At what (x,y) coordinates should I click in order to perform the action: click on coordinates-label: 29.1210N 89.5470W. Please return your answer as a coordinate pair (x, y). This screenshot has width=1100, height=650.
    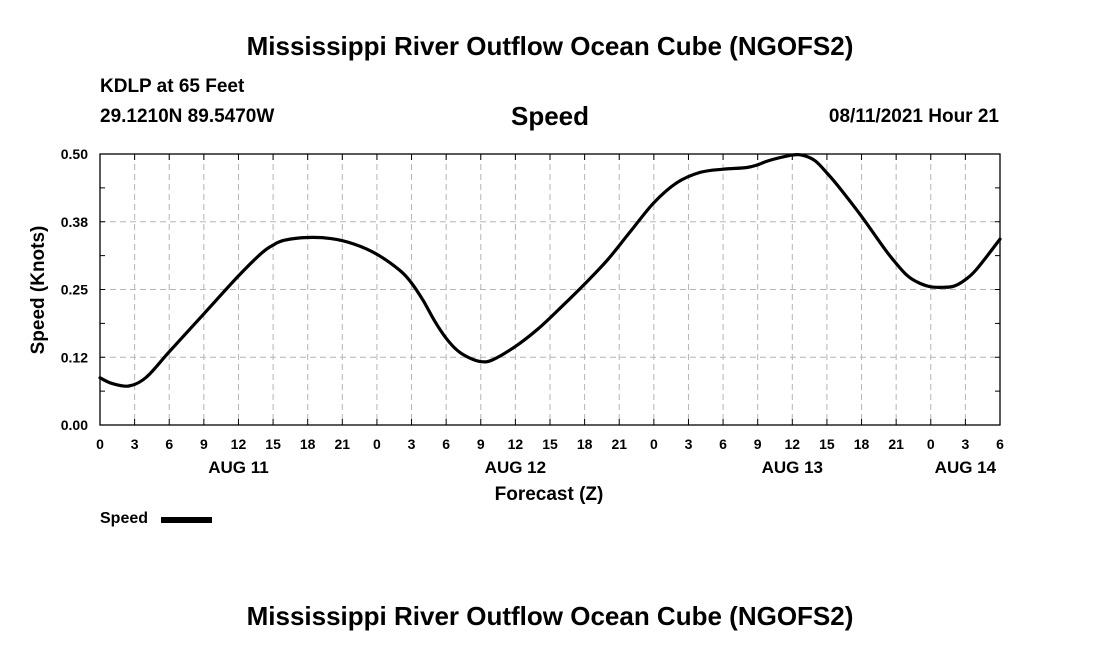
    Looking at the image, I should click on (187, 116).